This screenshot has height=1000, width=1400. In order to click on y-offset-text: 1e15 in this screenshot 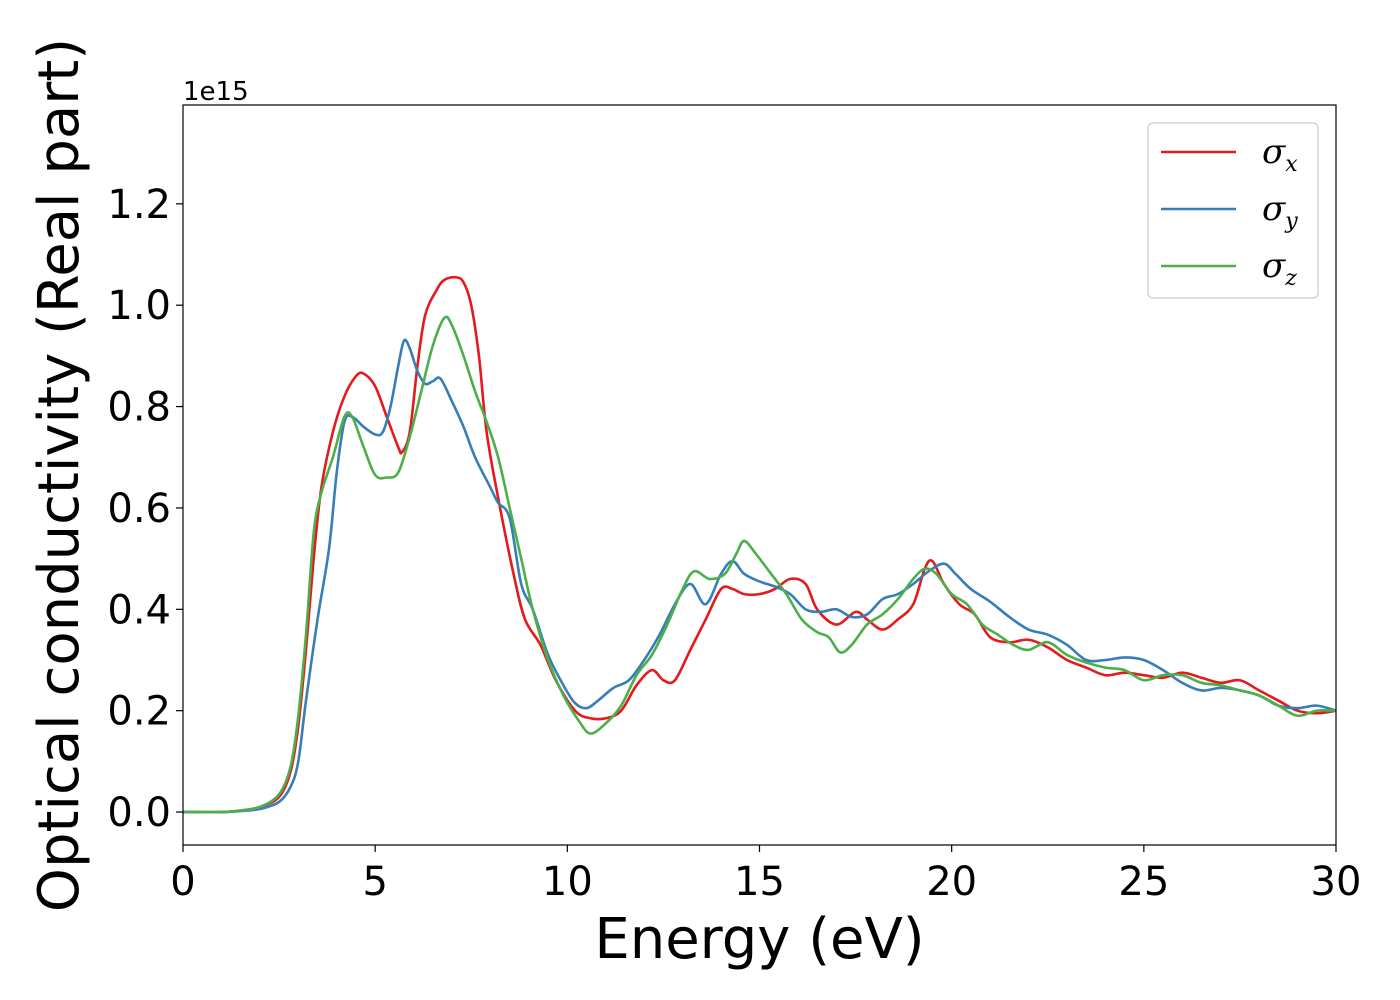, I will do `click(216, 92)`.